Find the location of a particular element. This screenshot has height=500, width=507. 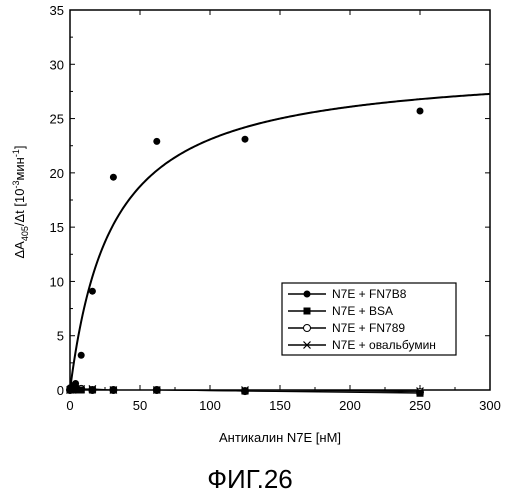

y-tick-label: 0 is located at coordinates (60, 390).